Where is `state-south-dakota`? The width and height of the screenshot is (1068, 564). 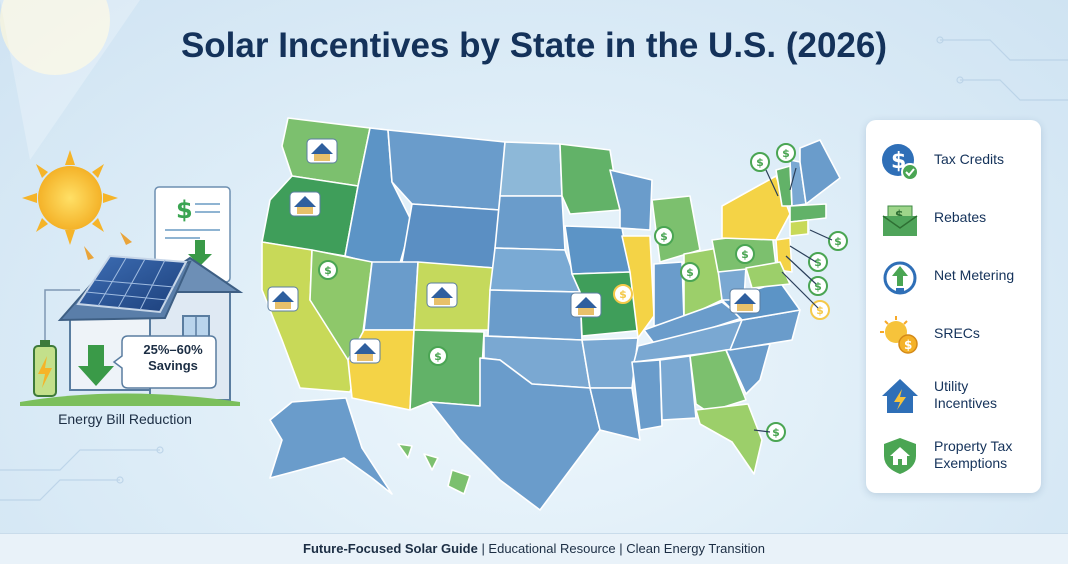
state-south-dakota is located at coordinates (530, 223).